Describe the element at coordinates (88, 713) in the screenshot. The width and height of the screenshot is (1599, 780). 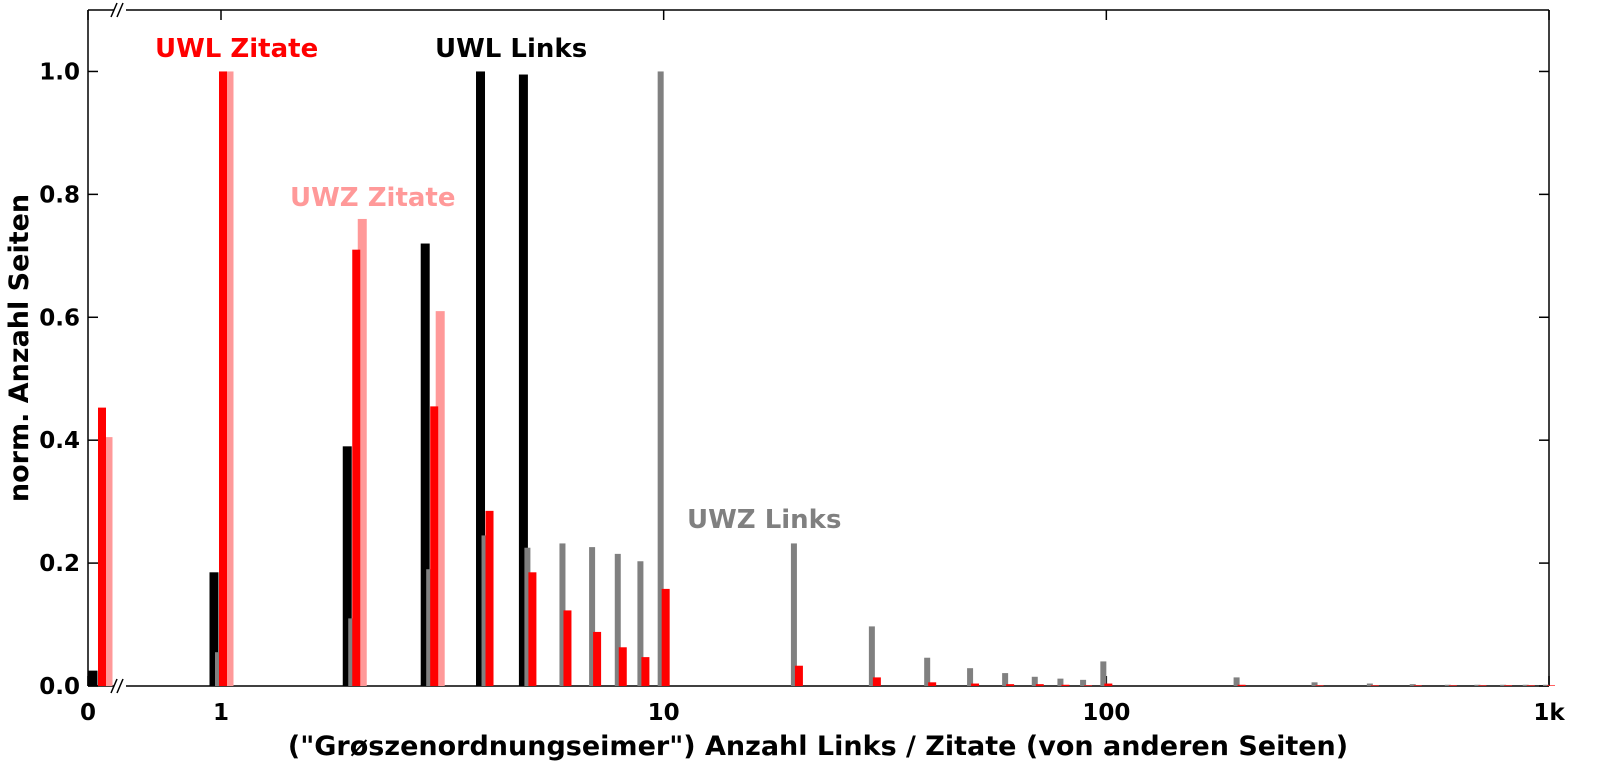
I see `x-tick-label: 0` at that location.